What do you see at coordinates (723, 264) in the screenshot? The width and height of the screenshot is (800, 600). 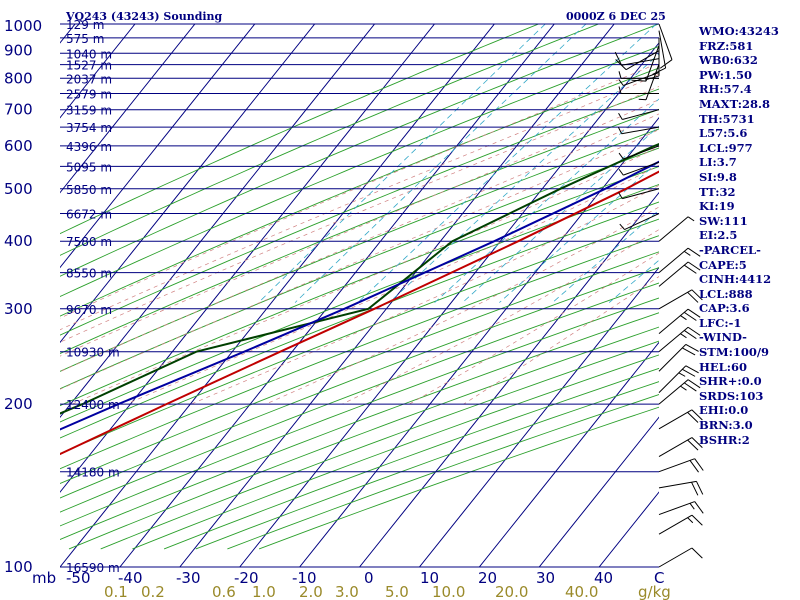 I see `stat-item: CAPE:5` at bounding box center [723, 264].